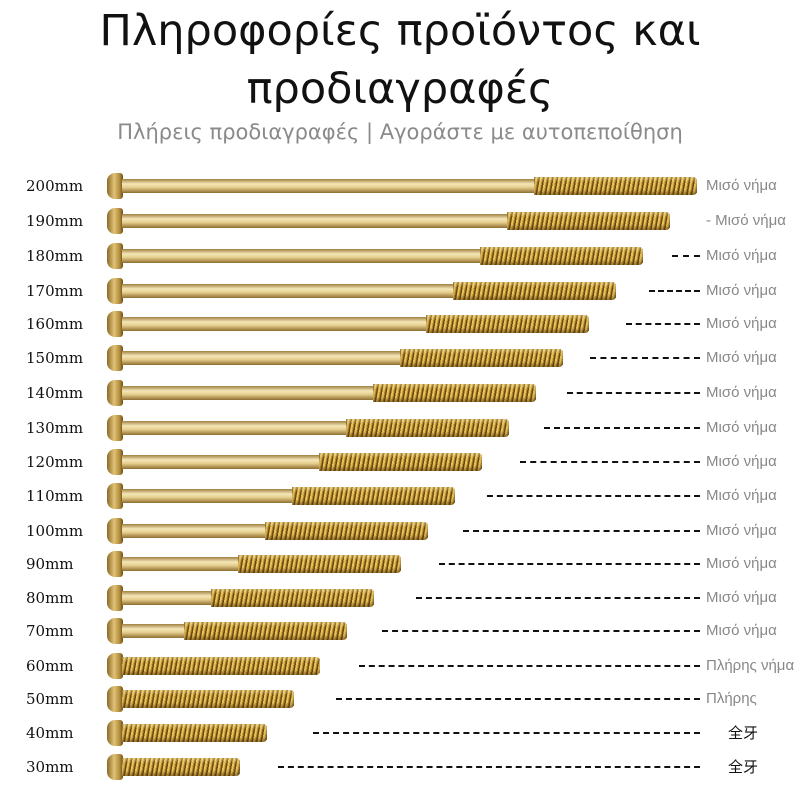 The height and width of the screenshot is (800, 800). I want to click on size-label: 160mm, so click(55, 324).